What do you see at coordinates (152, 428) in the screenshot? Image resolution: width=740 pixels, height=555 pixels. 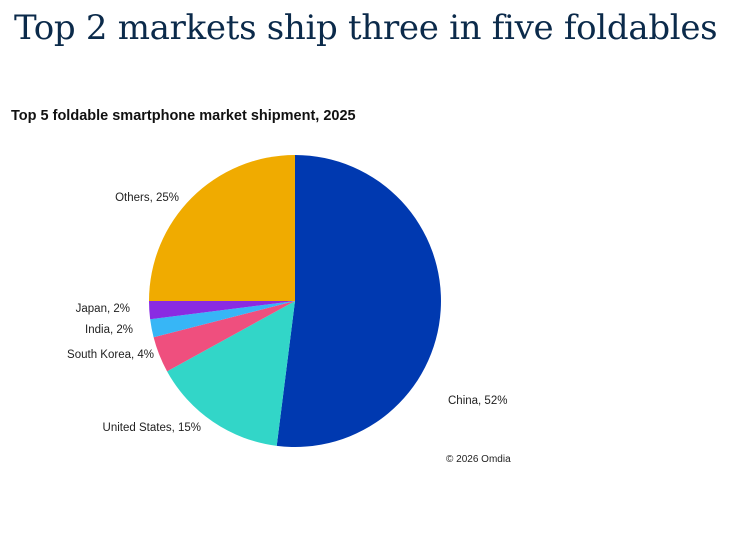 I see `pie-label-united-states: United States, 15%` at bounding box center [152, 428].